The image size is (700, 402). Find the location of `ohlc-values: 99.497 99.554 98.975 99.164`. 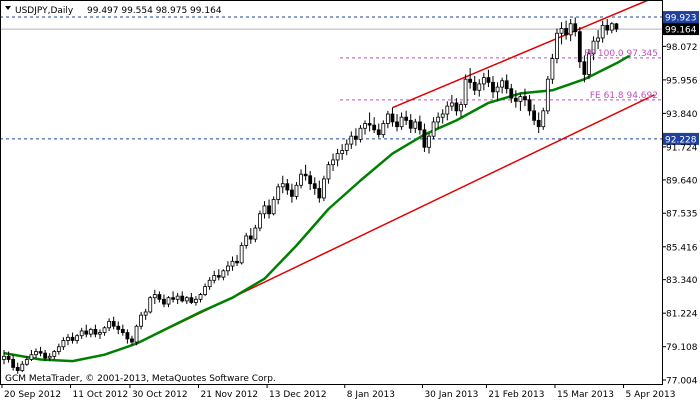

ohlc-values: 99.497 99.554 98.975 99.164 is located at coordinates (154, 11).